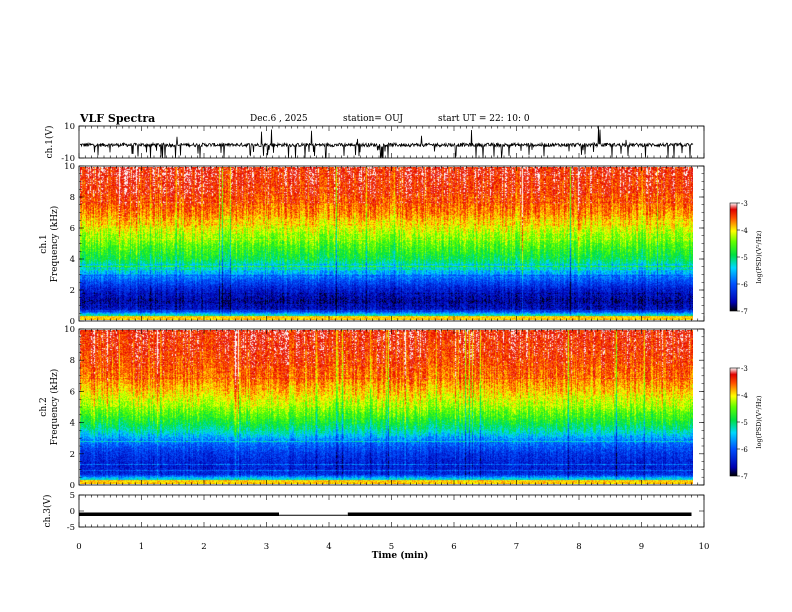 The width and height of the screenshot is (792, 612). Describe the element at coordinates (641, 547) in the screenshot. I see `x-tick-label: 9` at that location.